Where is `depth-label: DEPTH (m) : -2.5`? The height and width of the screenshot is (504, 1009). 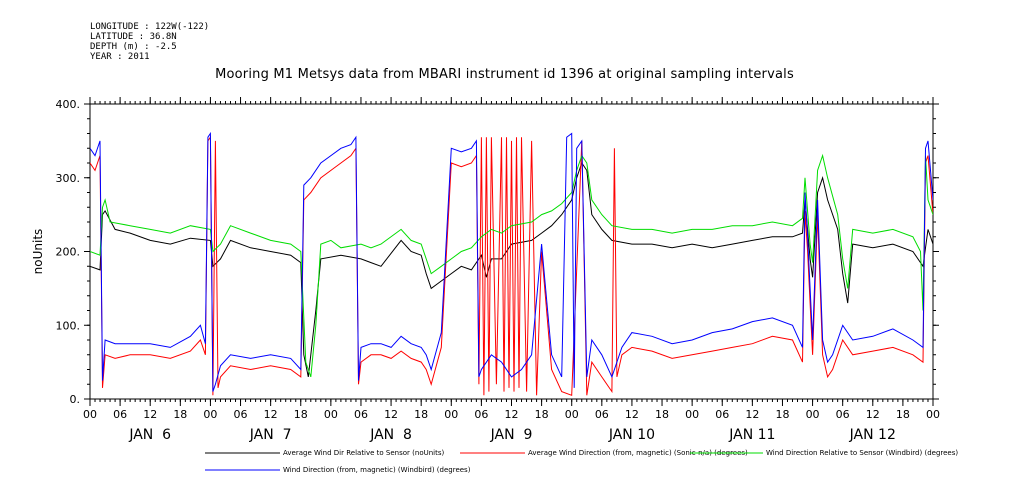
depth-label: DEPTH (m) : -2.5 is located at coordinates (133, 47).